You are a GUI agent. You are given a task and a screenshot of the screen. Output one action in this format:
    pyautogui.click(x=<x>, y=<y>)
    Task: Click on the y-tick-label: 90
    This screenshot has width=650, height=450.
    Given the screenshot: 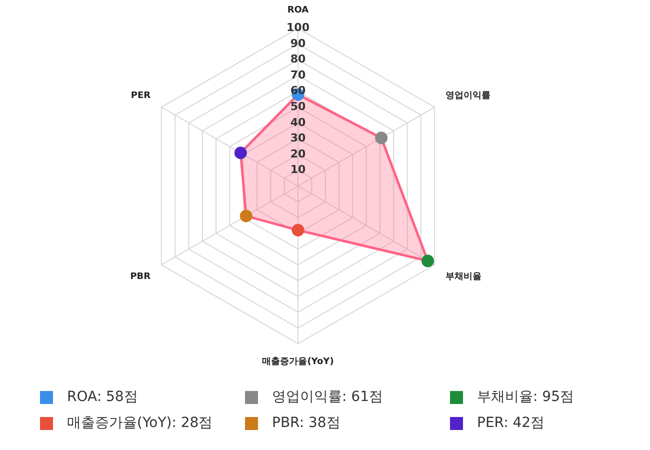 What is the action you would take?
    pyautogui.click(x=298, y=43)
    